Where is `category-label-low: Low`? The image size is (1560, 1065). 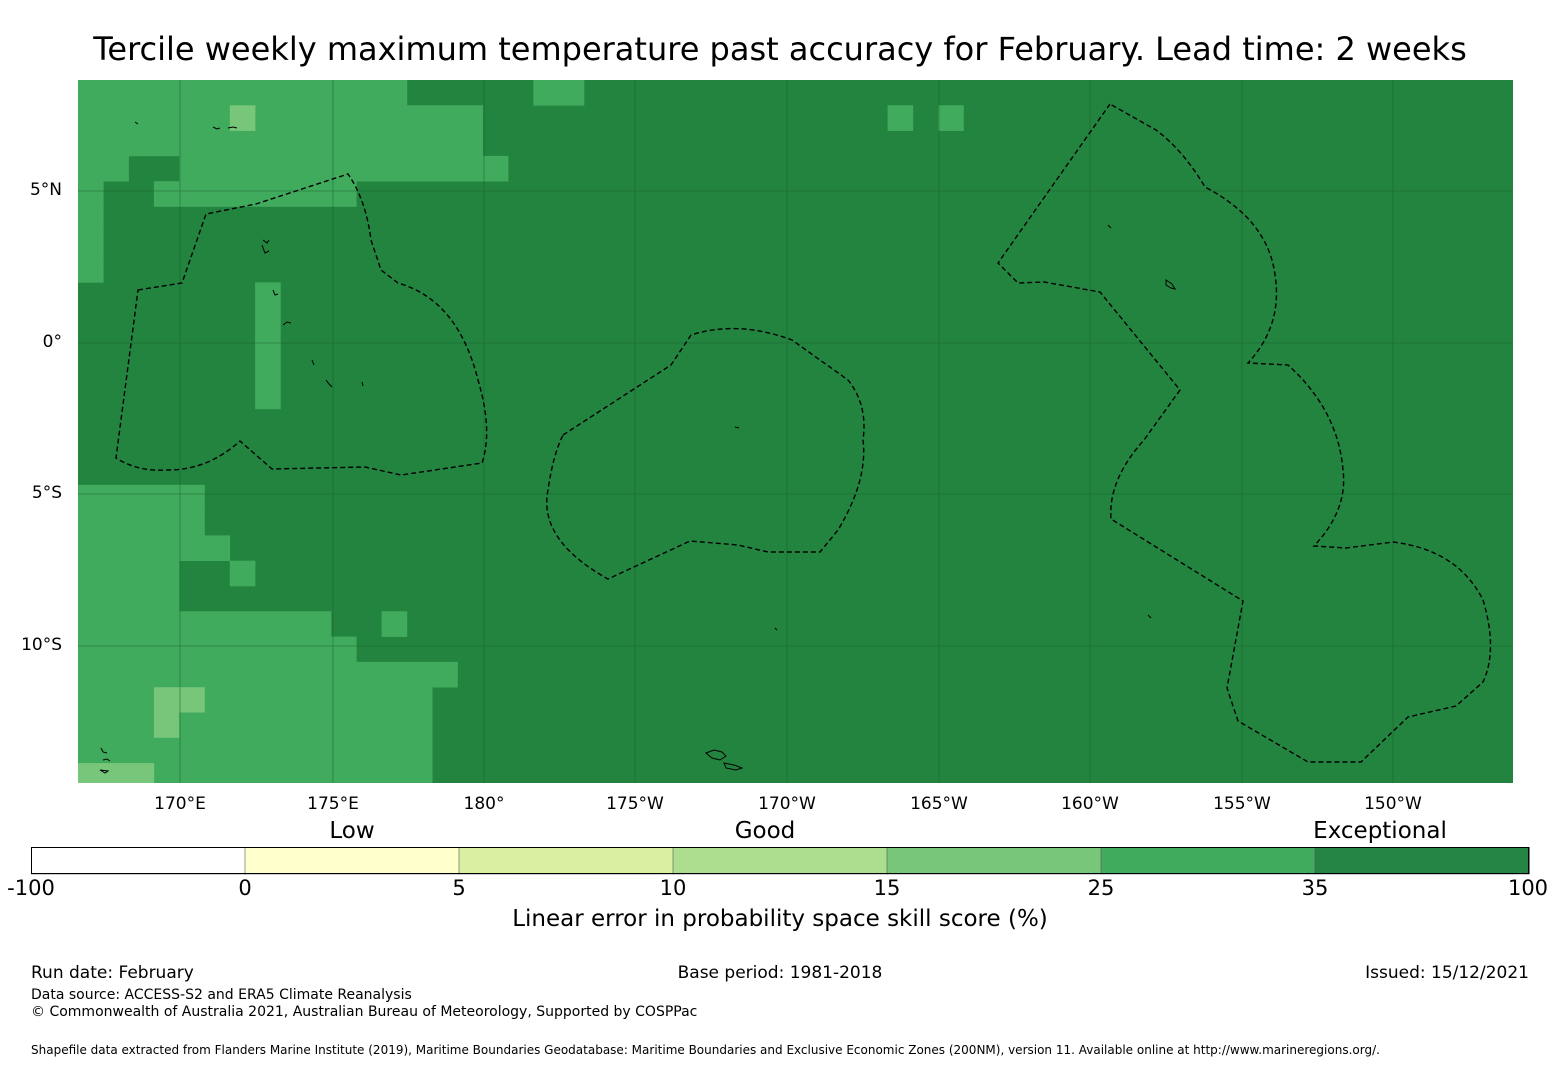
category-label-low: Low is located at coordinates (352, 831).